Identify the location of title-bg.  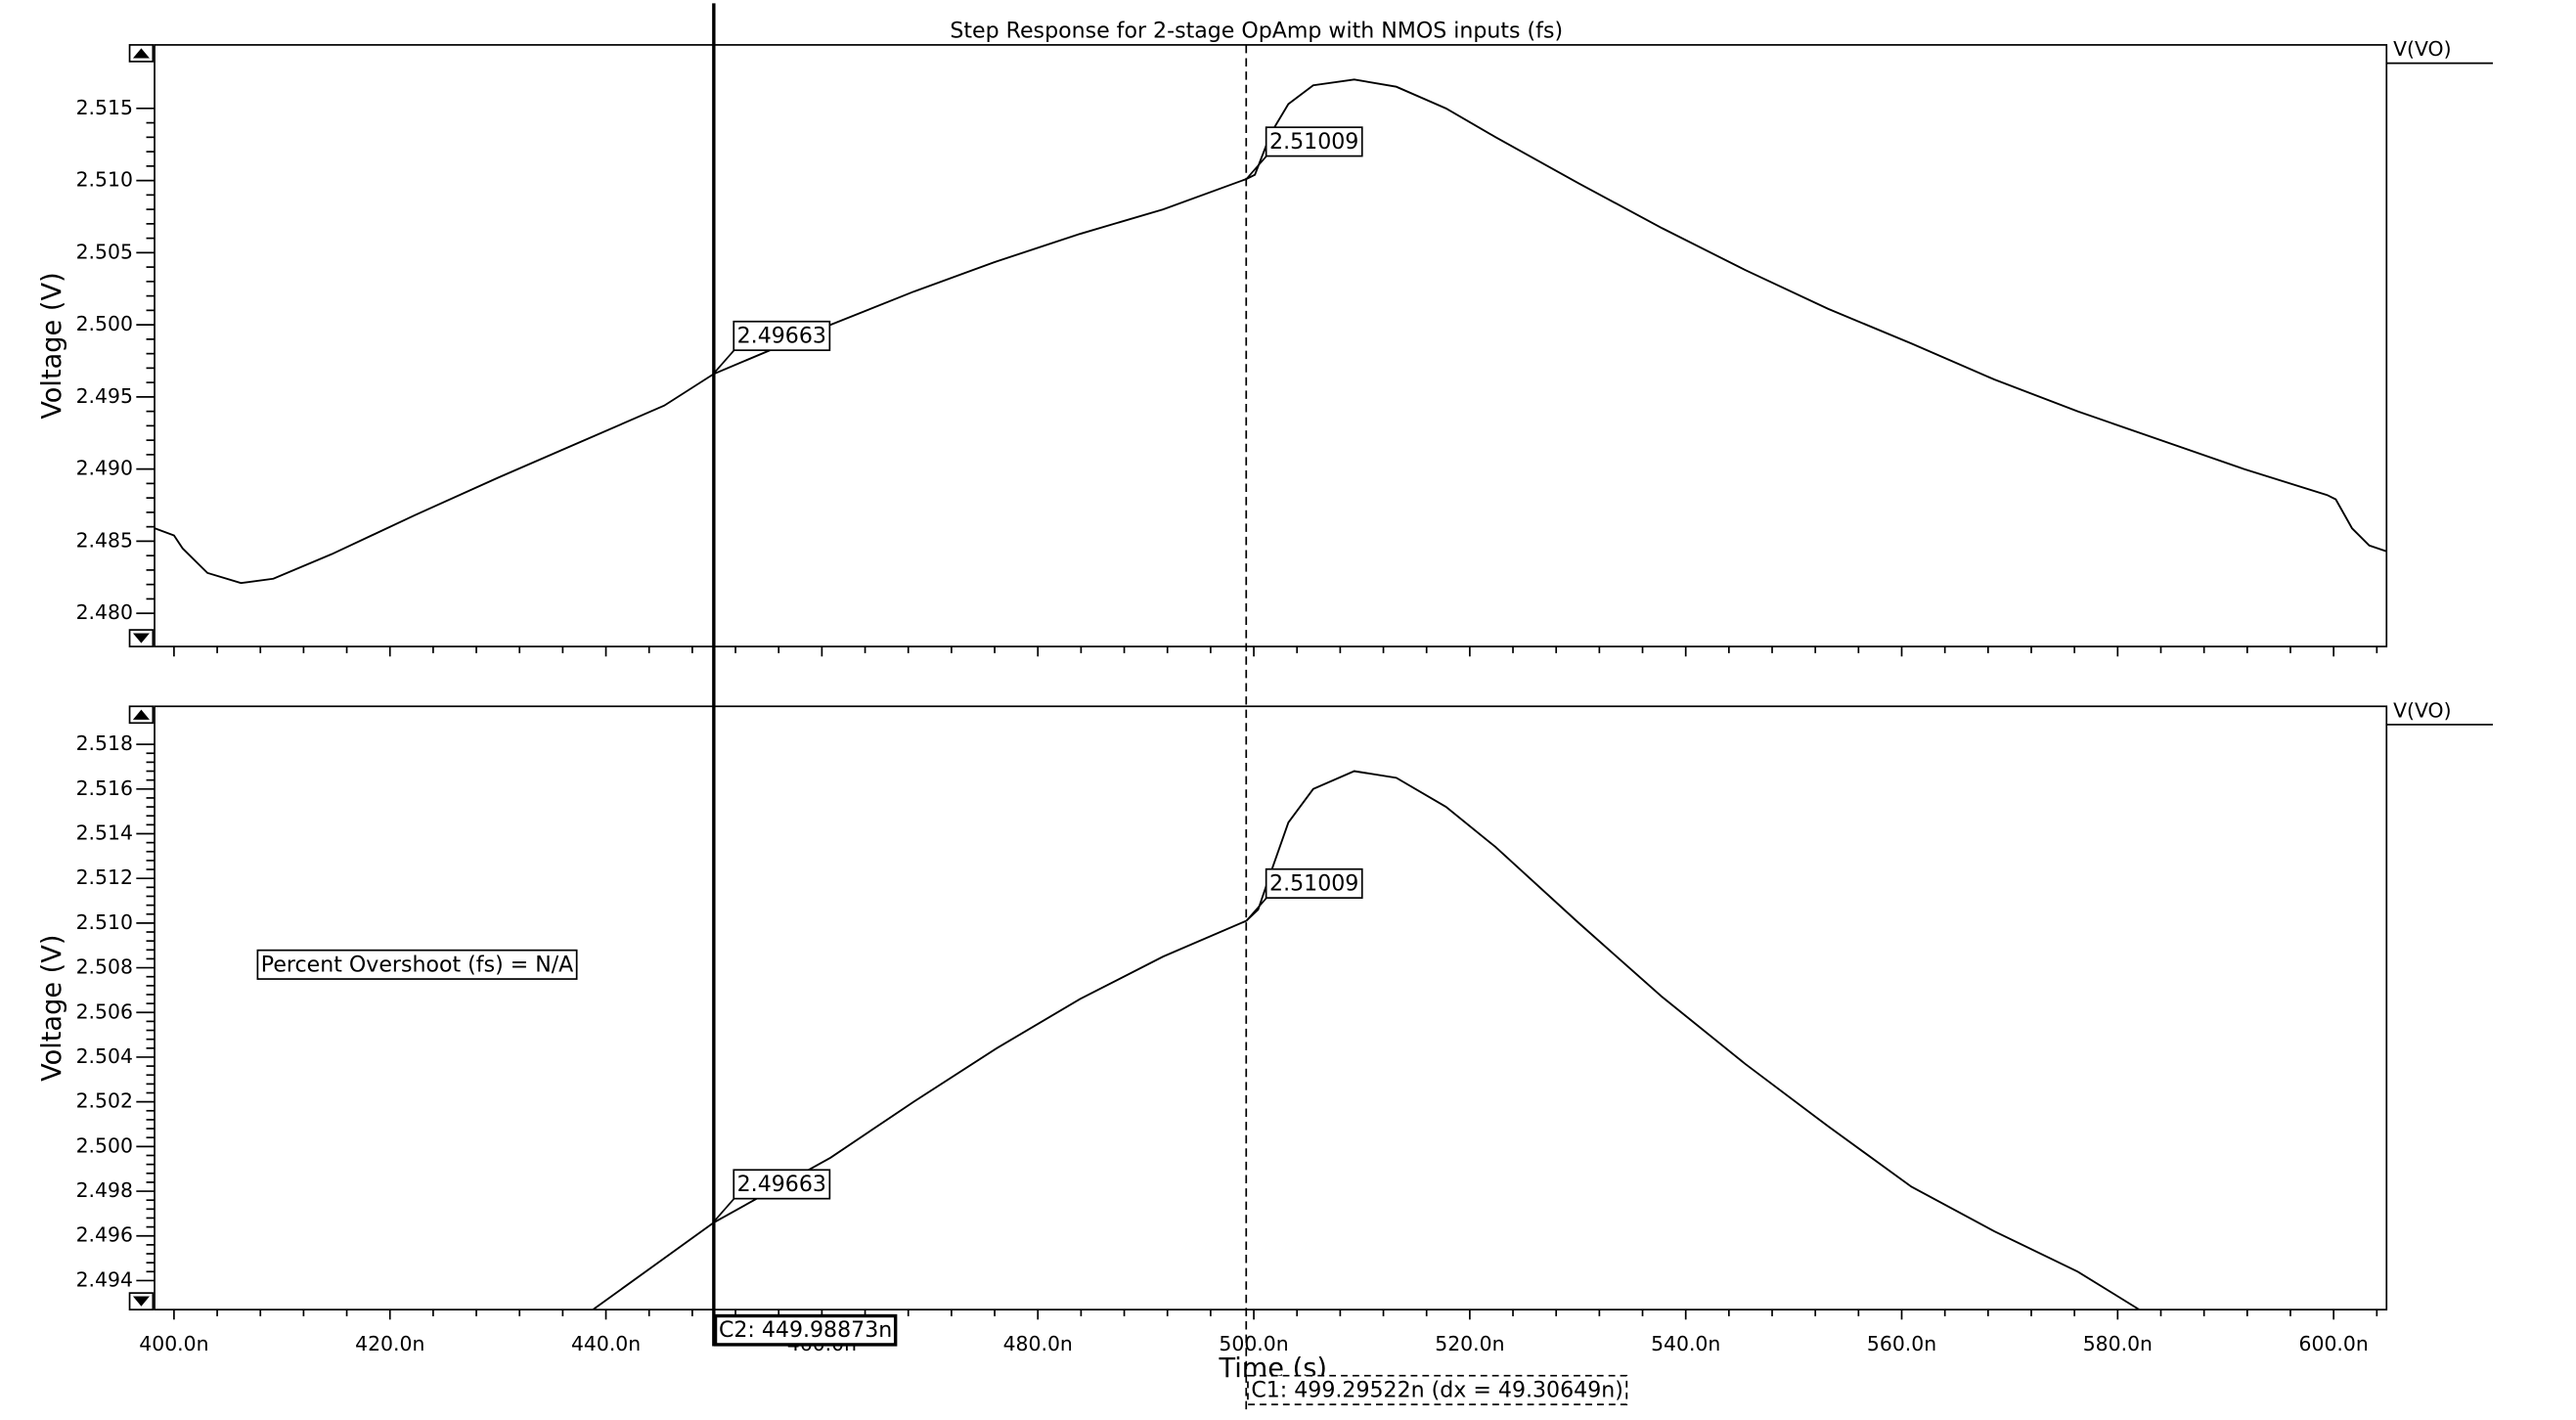
(1270, 31).